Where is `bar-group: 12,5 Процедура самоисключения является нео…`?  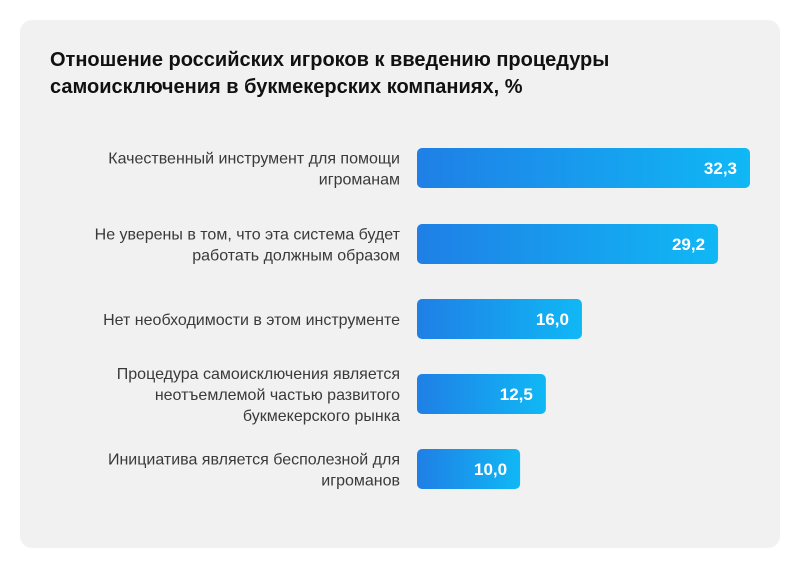
bar-group: 12,5 Процедура самоисключения является нео… is located at coordinates (331, 395).